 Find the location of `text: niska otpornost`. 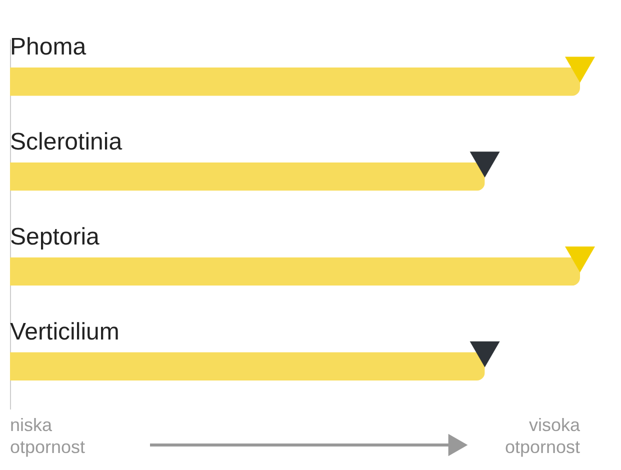

text: niska otpornost is located at coordinates (48, 436).